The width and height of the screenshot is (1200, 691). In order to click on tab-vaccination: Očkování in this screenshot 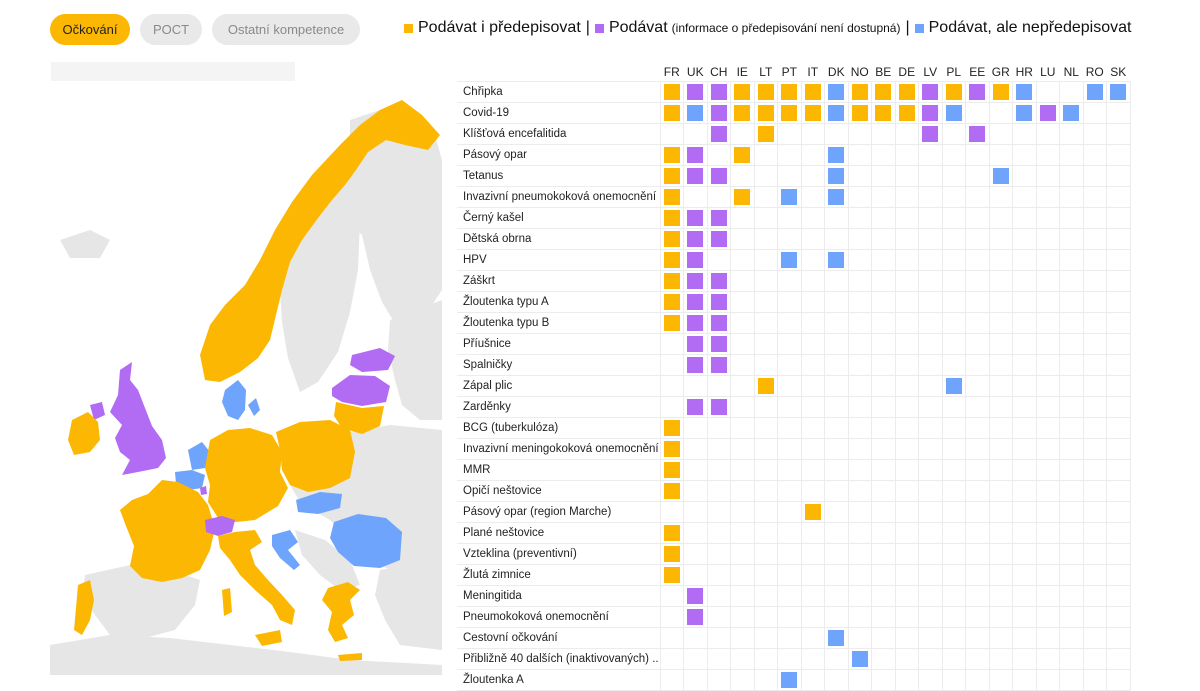, I will do `click(90, 29)`.